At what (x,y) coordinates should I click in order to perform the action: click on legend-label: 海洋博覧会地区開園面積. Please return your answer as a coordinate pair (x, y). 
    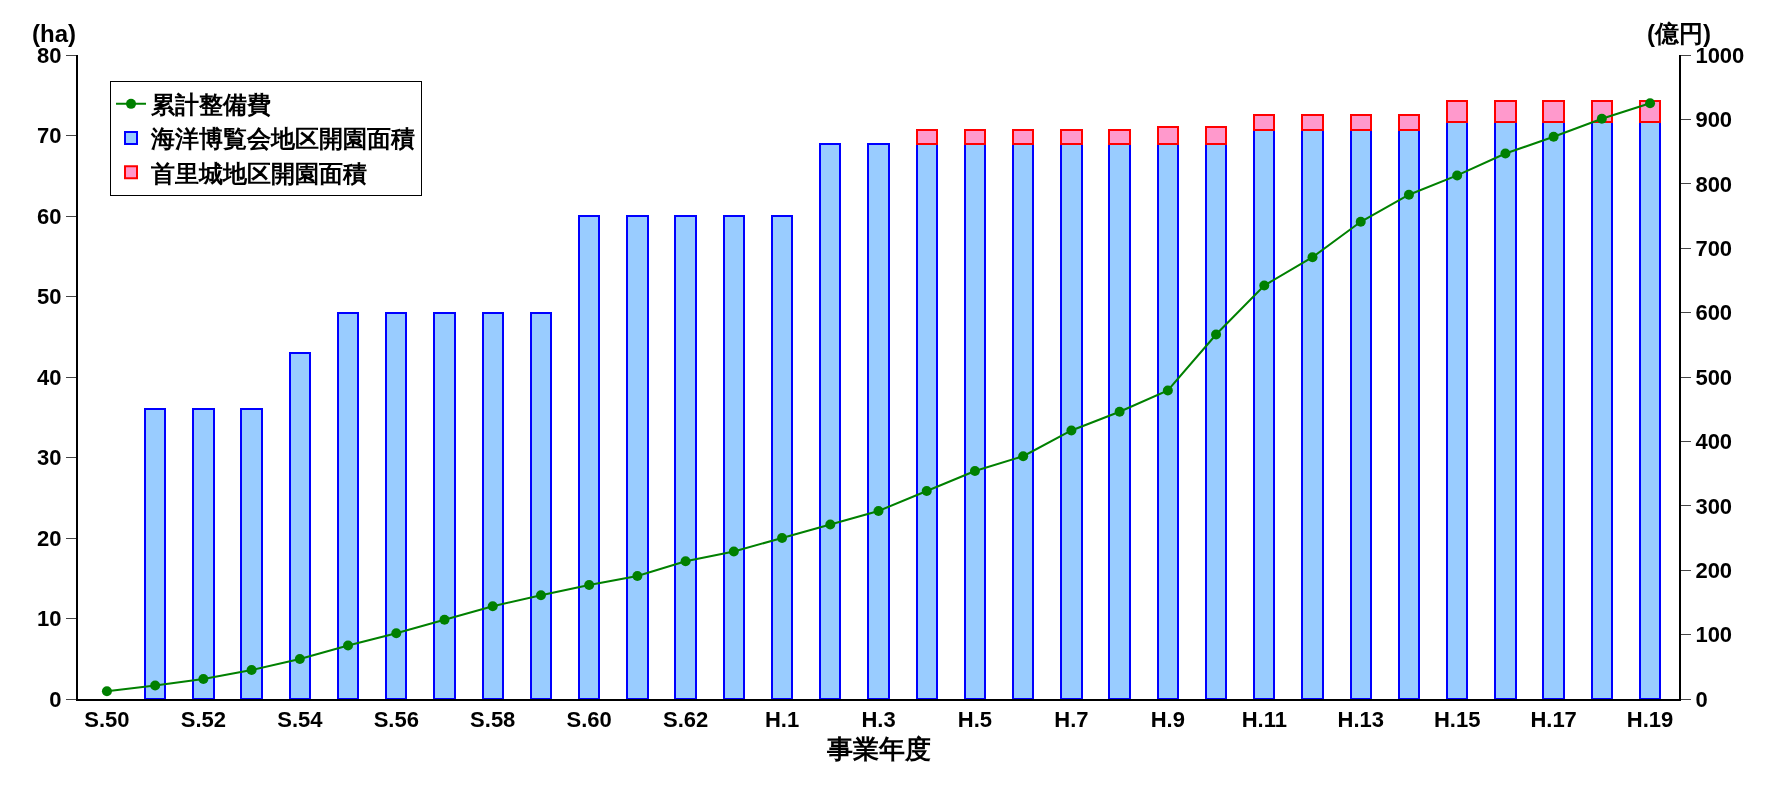
    Looking at the image, I should click on (283, 139).